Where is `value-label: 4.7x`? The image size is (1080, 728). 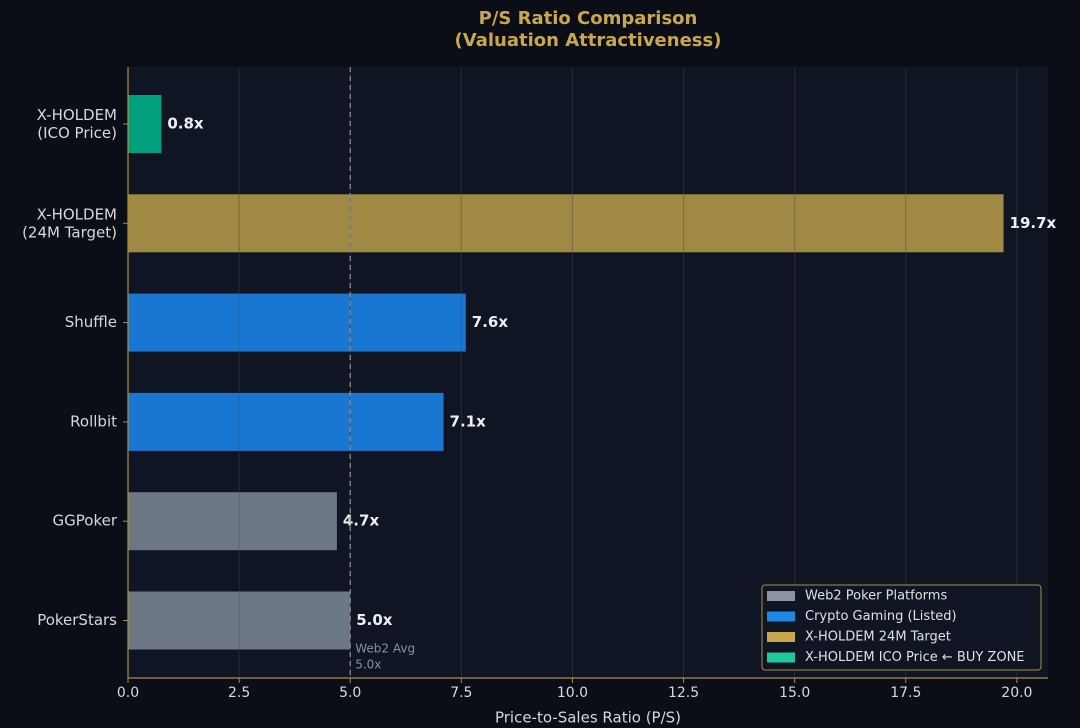 value-label: 4.7x is located at coordinates (361, 521).